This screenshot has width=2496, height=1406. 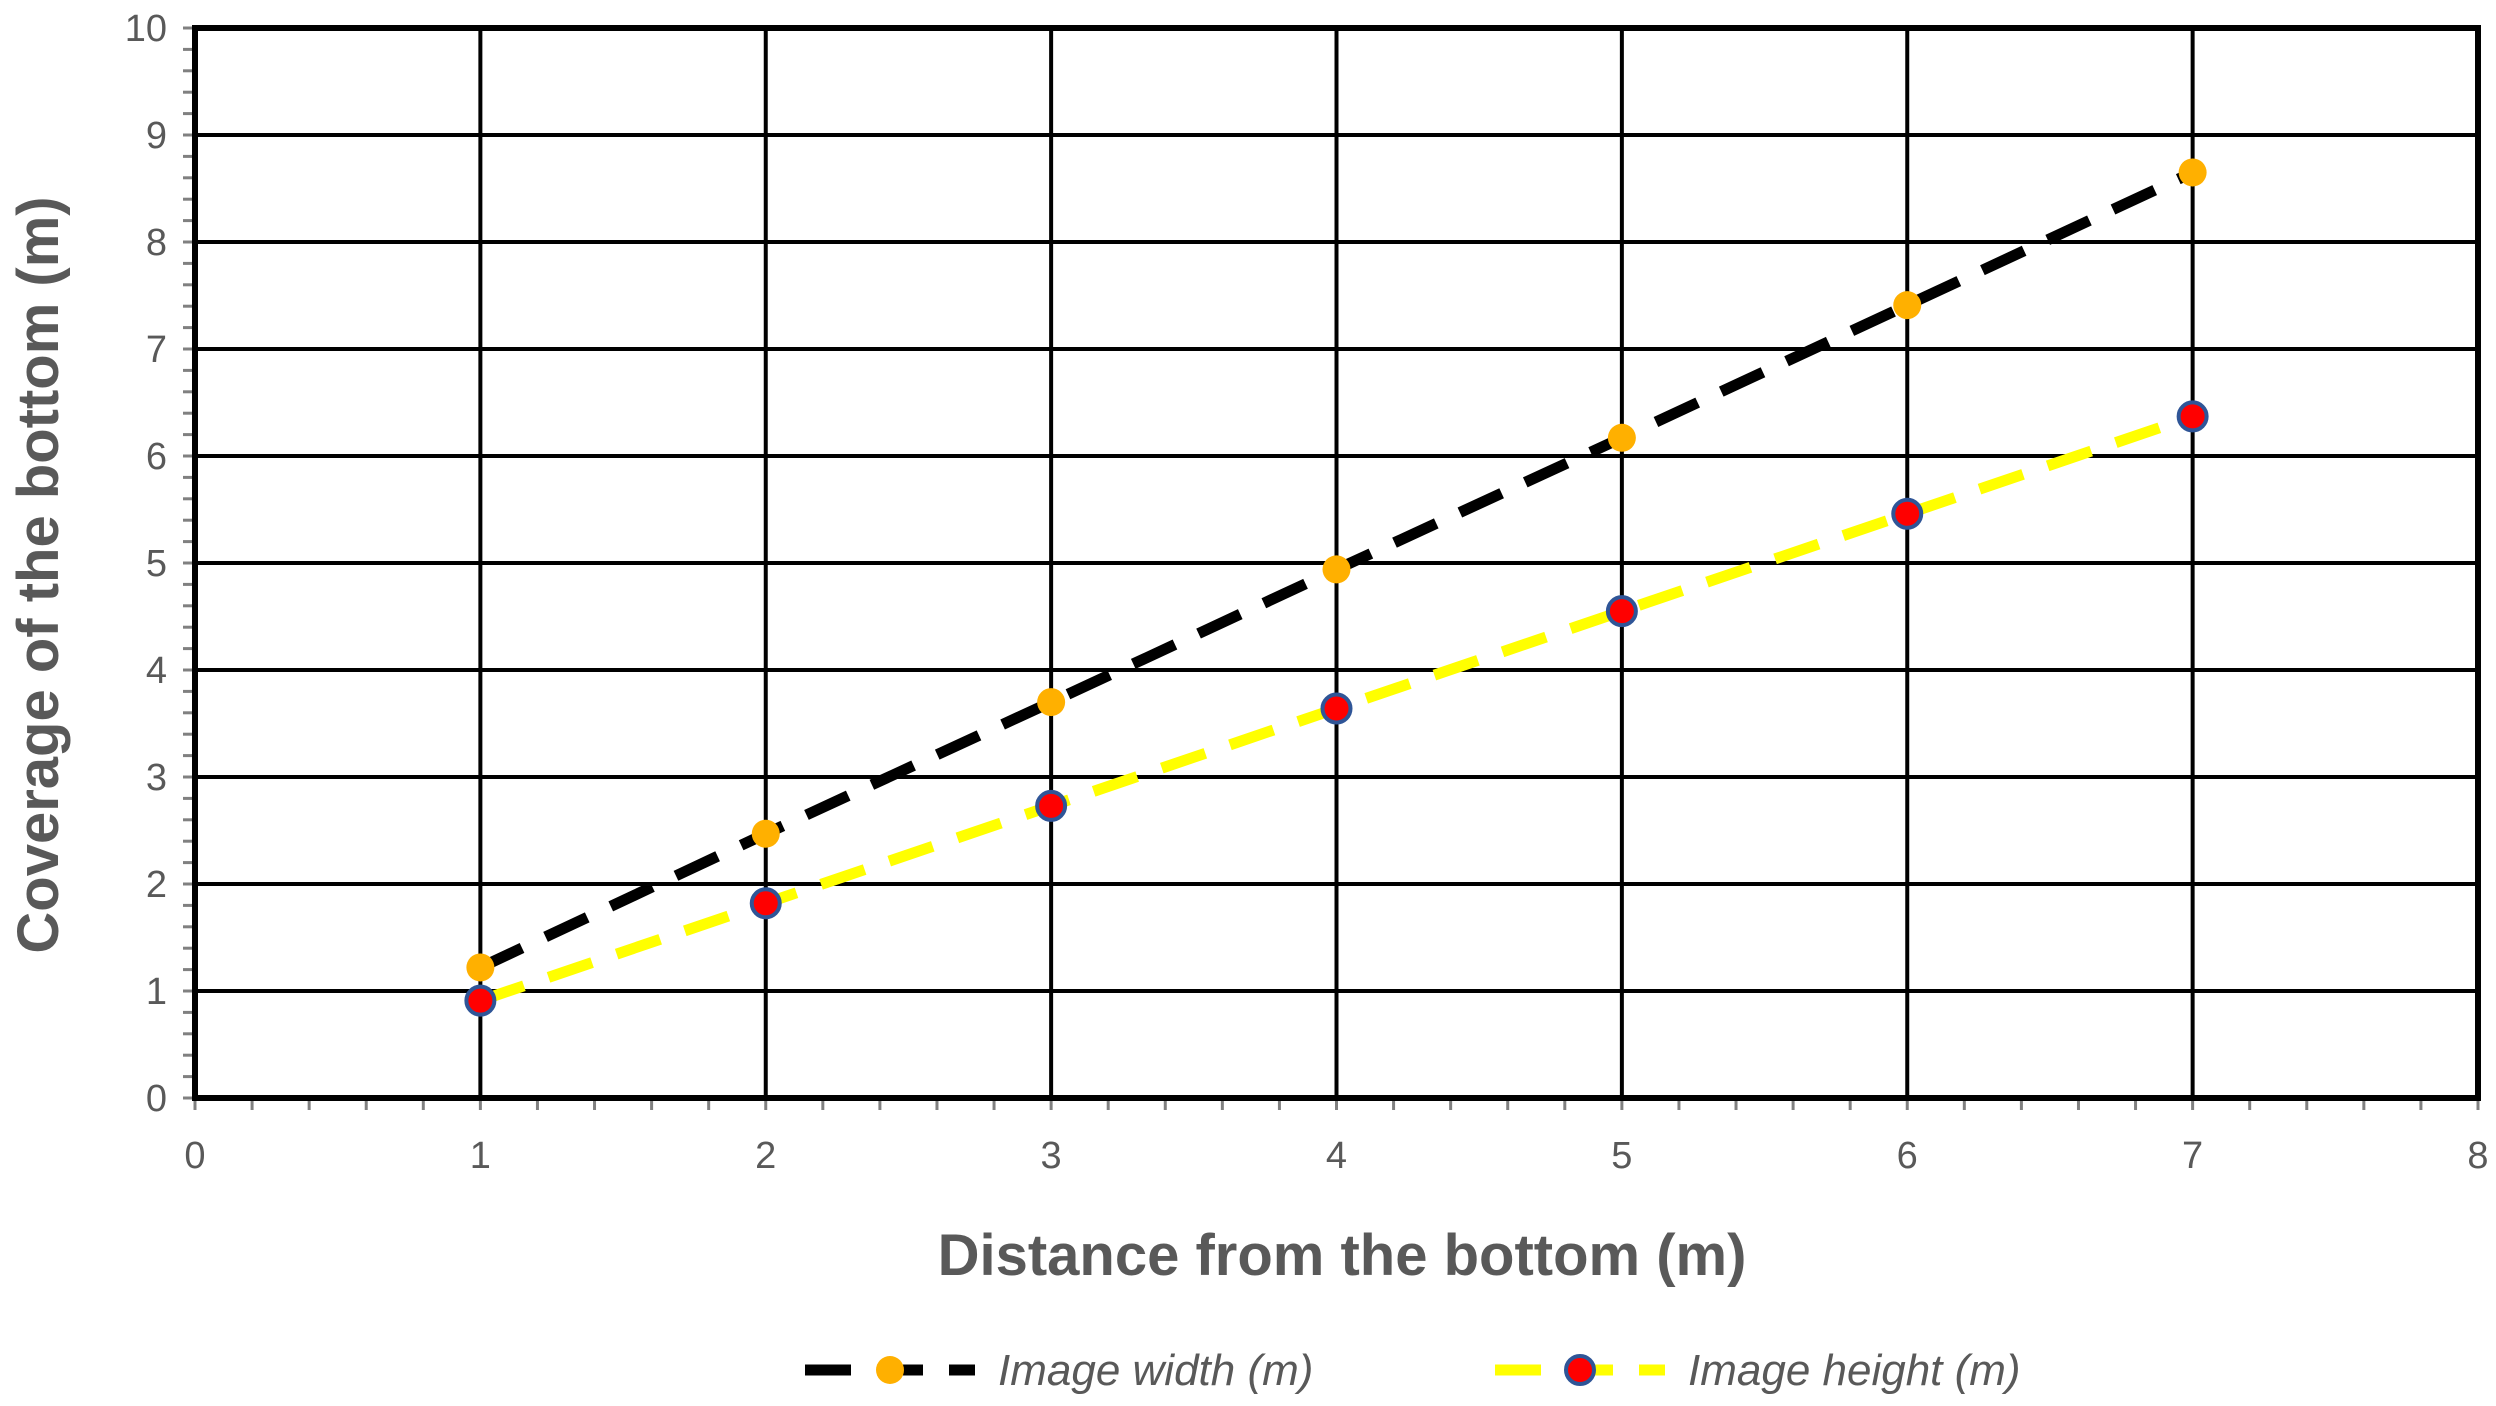 I want to click on x-tick-label: 7, so click(x=2192, y=1156).